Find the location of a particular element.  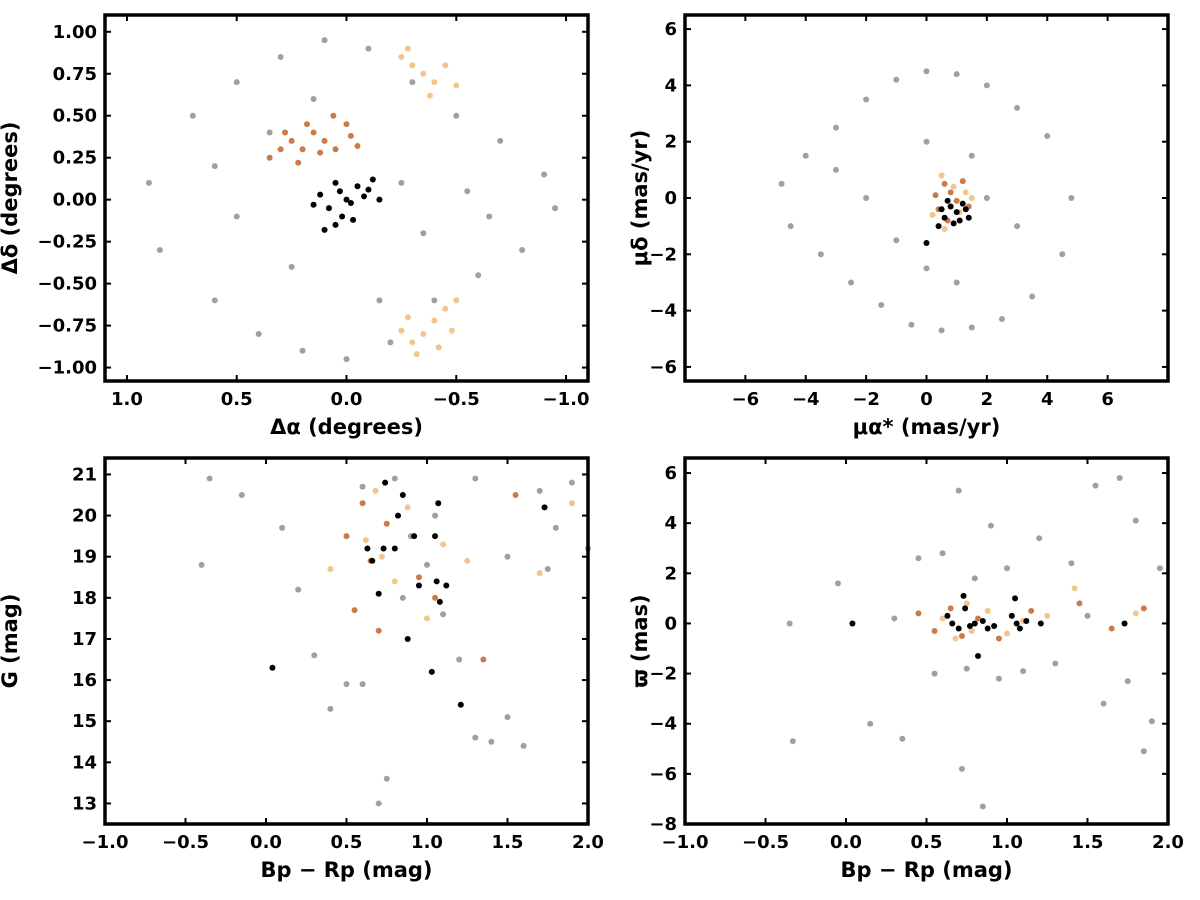

y-tick-label: 21 is located at coordinates (84, 474).